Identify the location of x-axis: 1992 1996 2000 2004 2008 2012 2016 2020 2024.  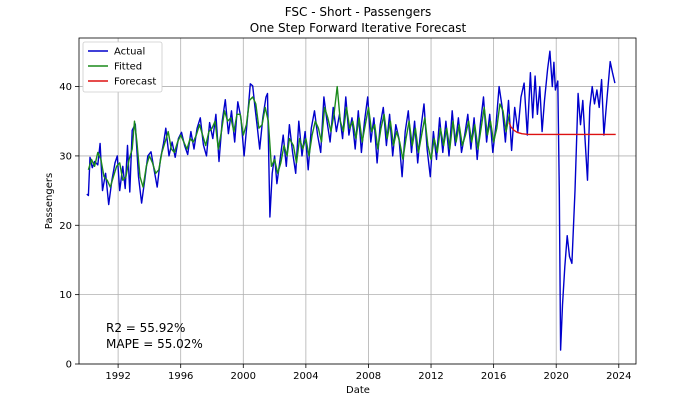
(368, 373).